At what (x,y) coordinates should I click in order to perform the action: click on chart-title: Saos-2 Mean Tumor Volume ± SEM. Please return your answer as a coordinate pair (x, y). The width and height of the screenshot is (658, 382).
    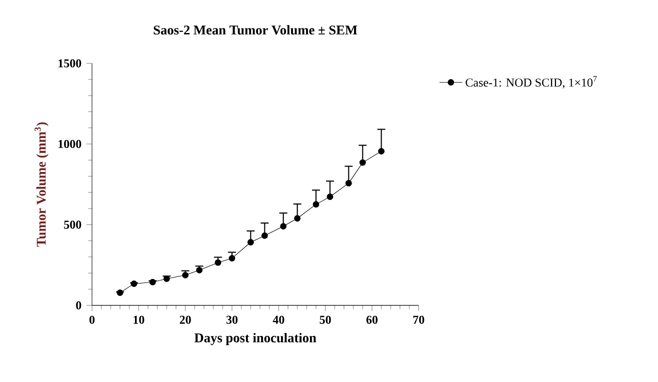
    Looking at the image, I should click on (256, 30).